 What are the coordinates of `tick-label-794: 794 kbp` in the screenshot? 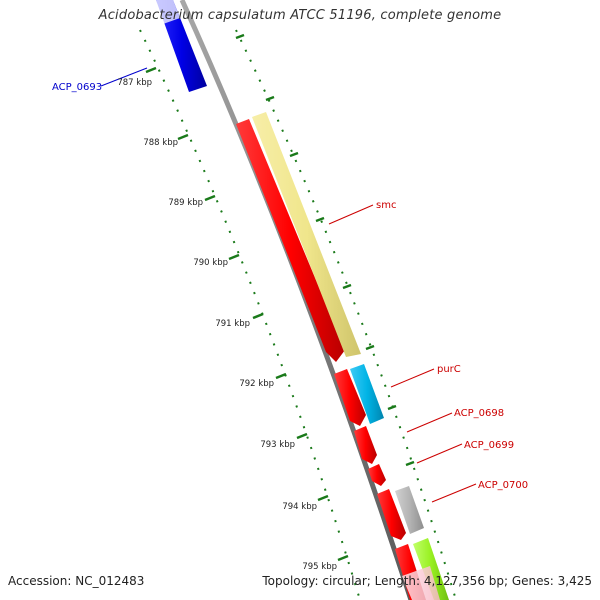 It's located at (299, 507).